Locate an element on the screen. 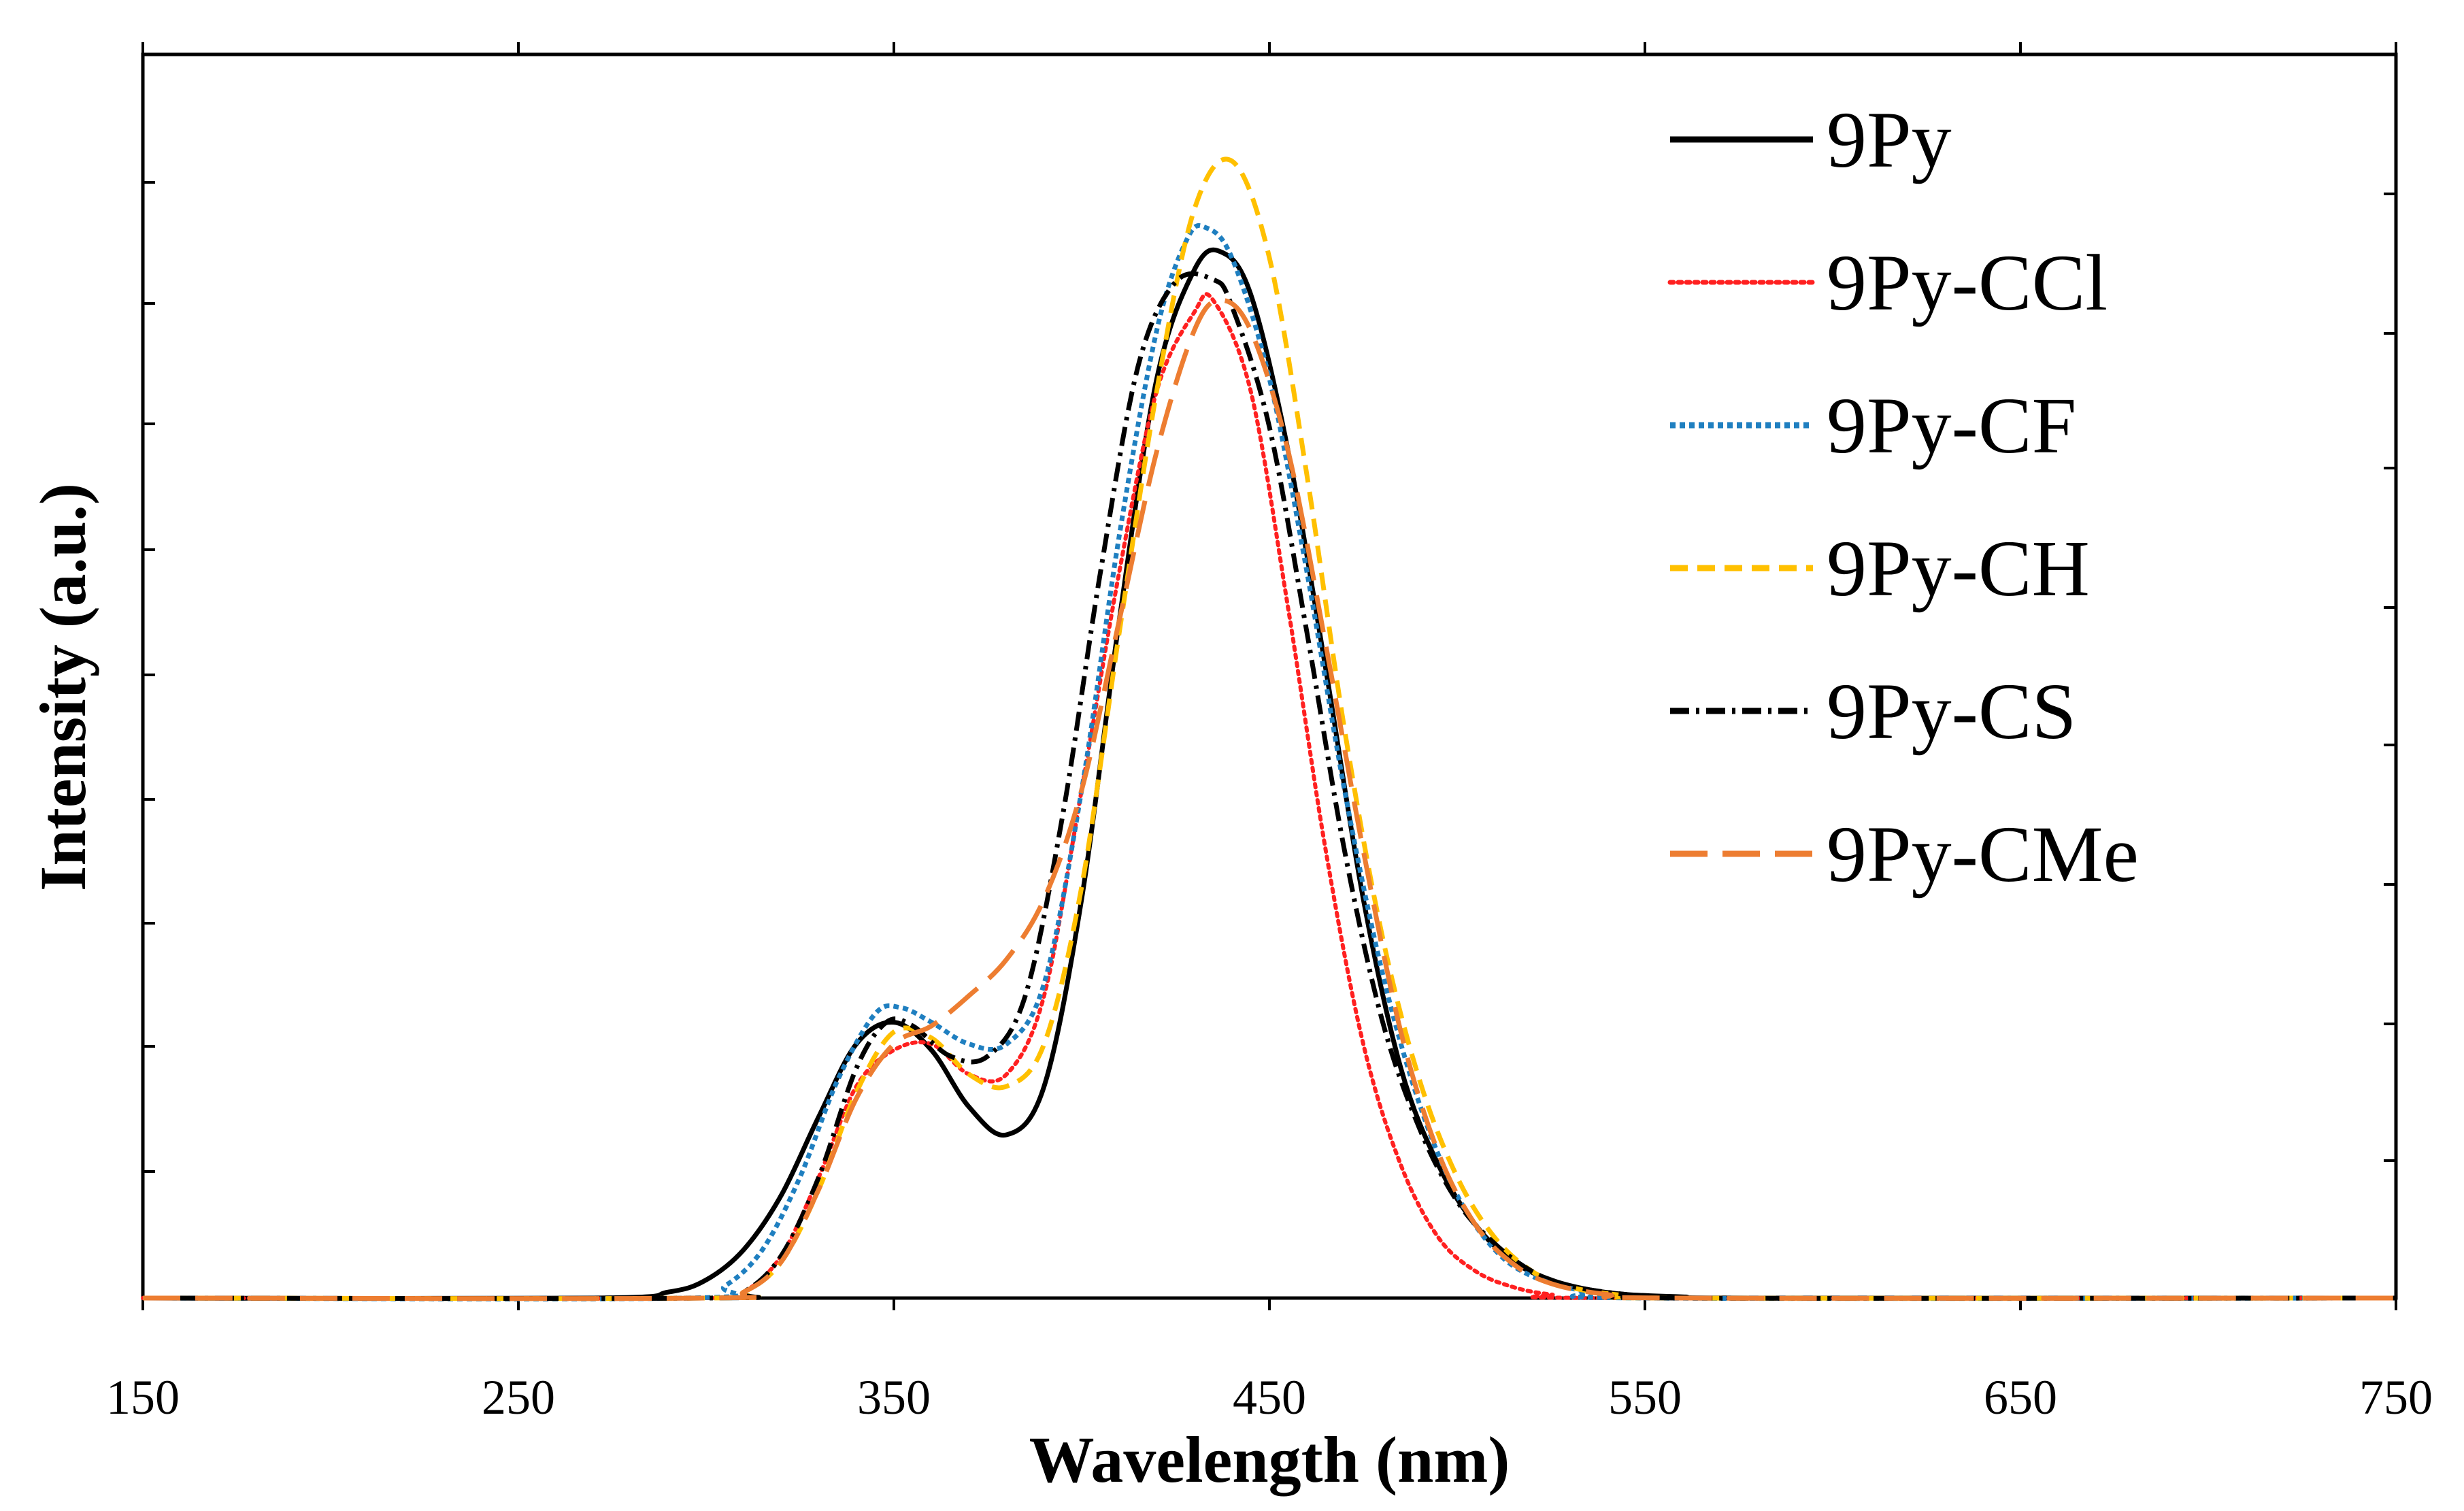 The image size is (2464, 1511). x-axis-label: Wavelength (nm) is located at coordinates (1269, 1459).